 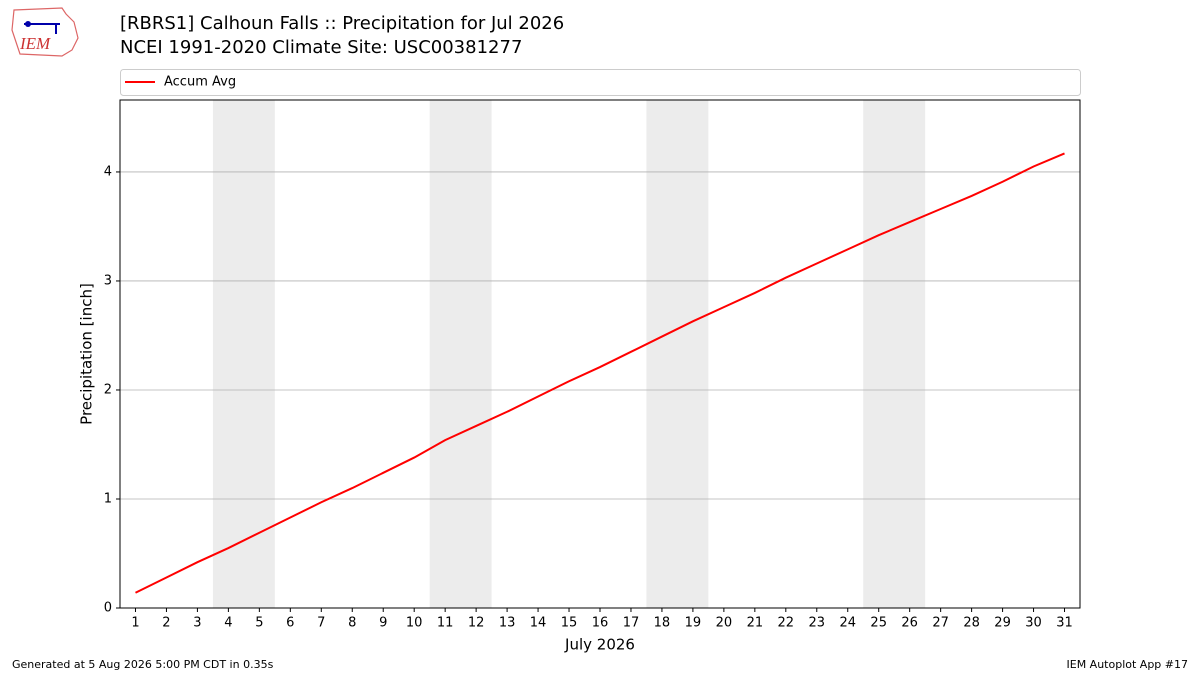 I want to click on x-tick-label: 28, so click(x=971, y=623).